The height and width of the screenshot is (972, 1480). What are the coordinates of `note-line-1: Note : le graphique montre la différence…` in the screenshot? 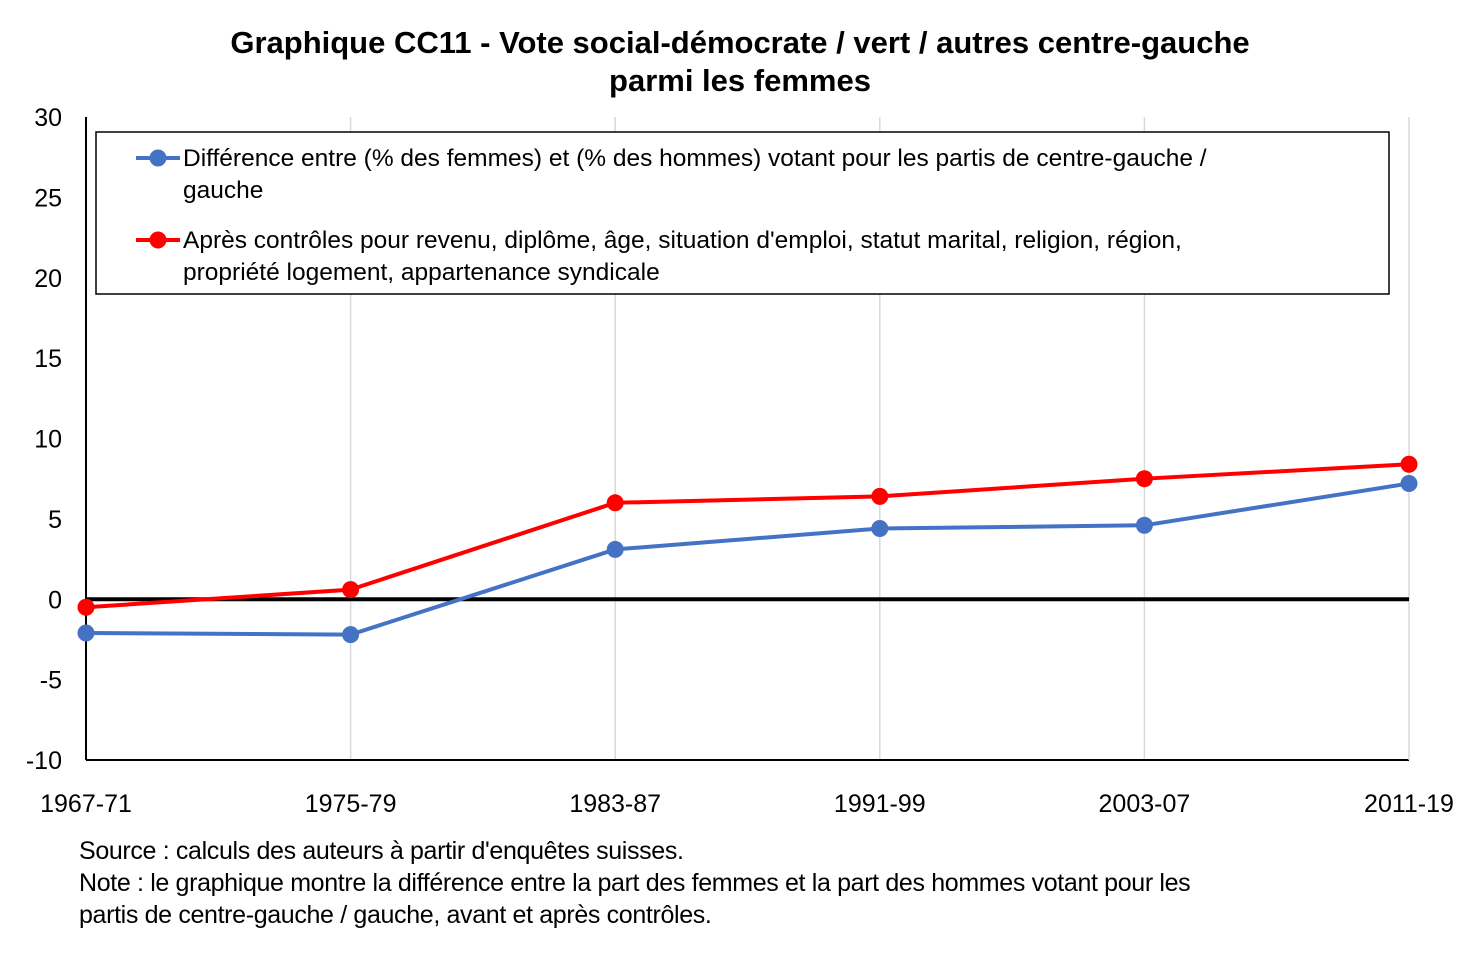 It's located at (635, 883).